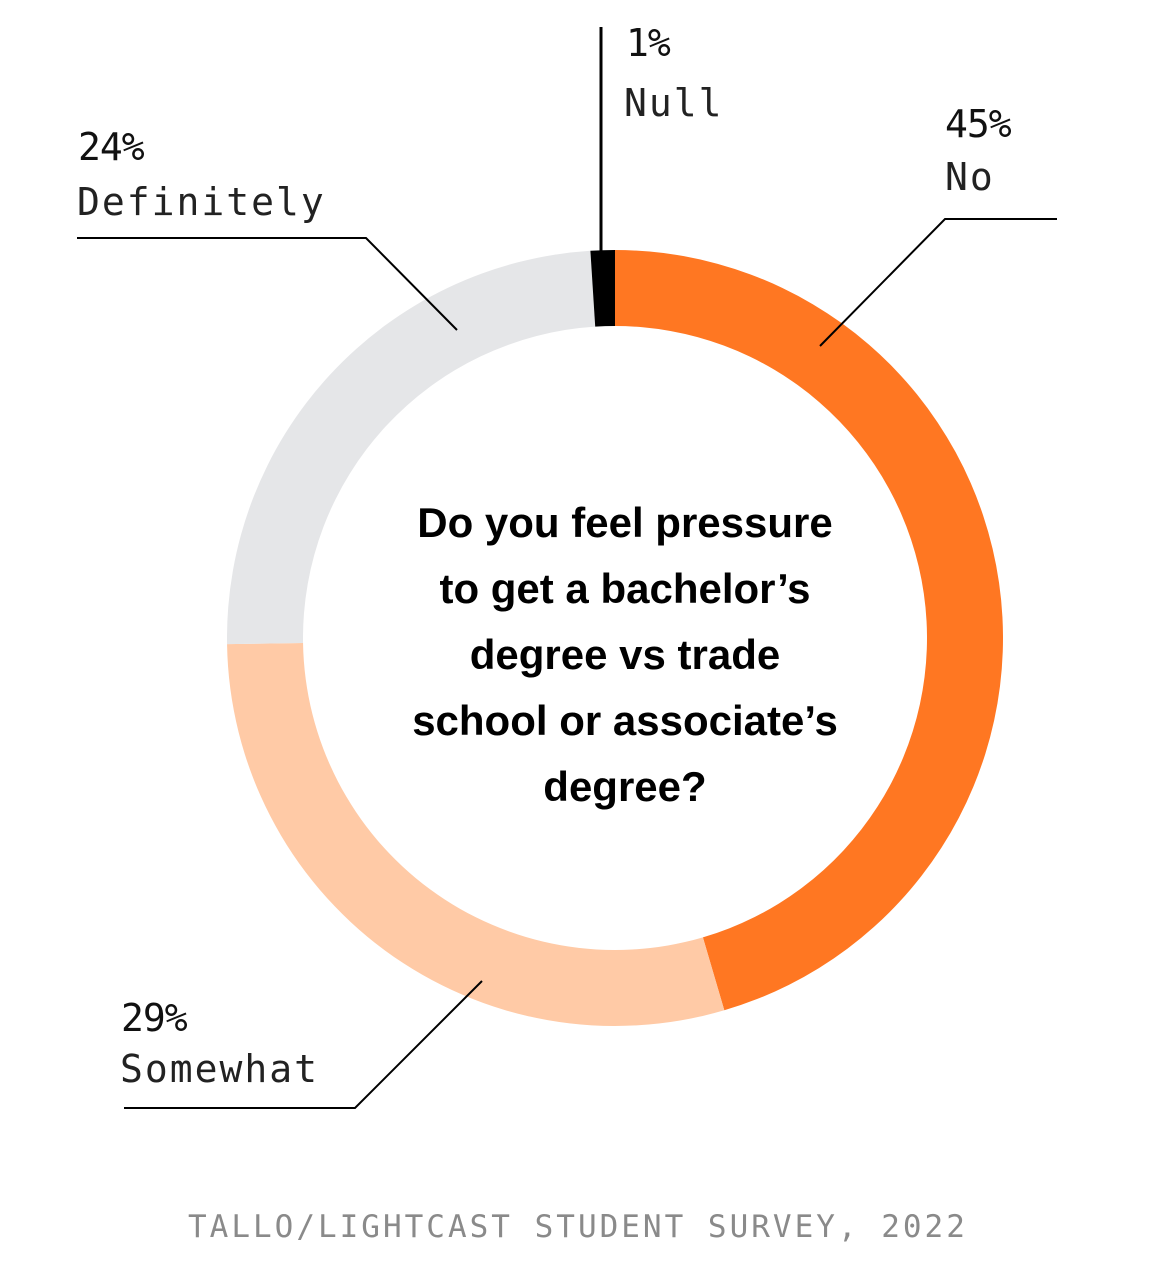 This screenshot has height=1280, width=1154. I want to click on donut-slice-null, so click(602, 288).